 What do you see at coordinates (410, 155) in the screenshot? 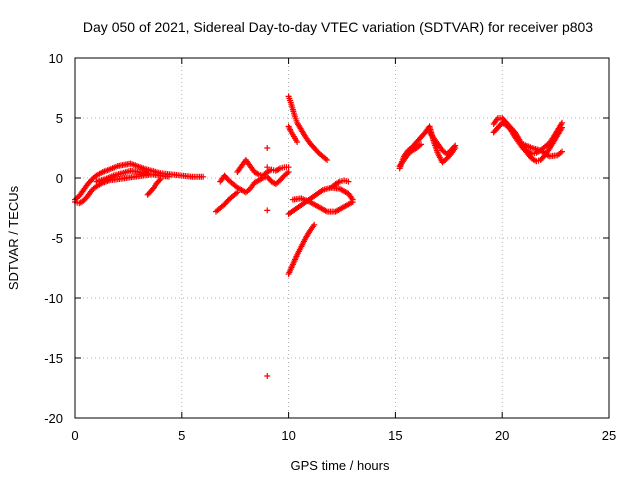
I see `series-arc-15h-lower` at bounding box center [410, 155].